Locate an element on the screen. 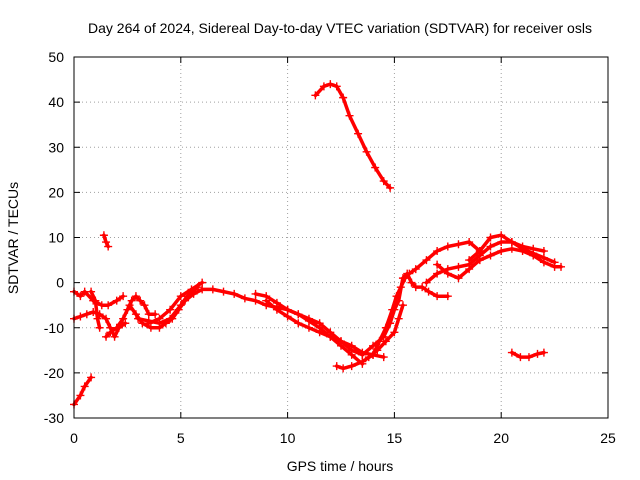 This screenshot has height=480, width=640. x-tick-label: 10 is located at coordinates (288, 438).